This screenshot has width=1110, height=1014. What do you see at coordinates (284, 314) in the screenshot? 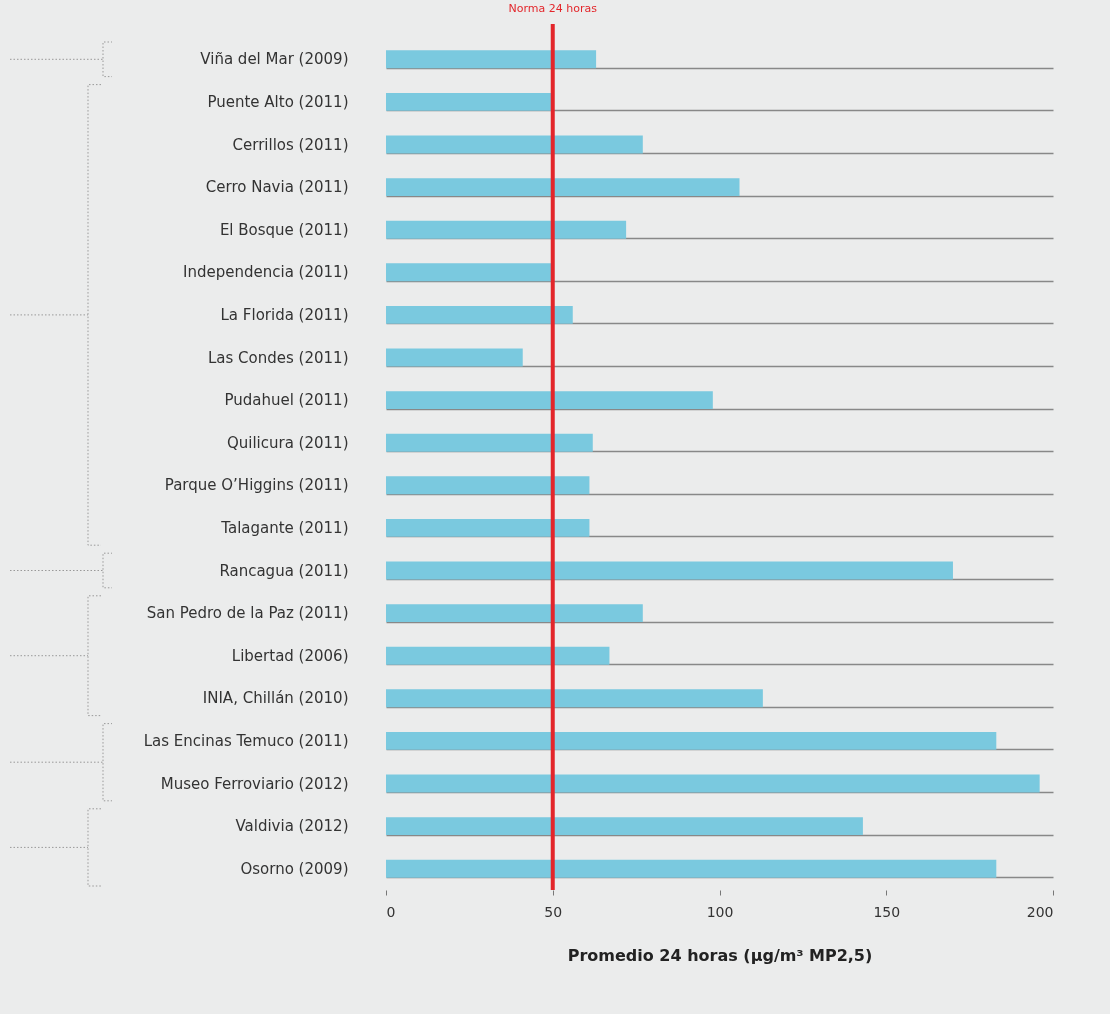
I see `y-tick-label: La Florida (2011)` at bounding box center [284, 314].